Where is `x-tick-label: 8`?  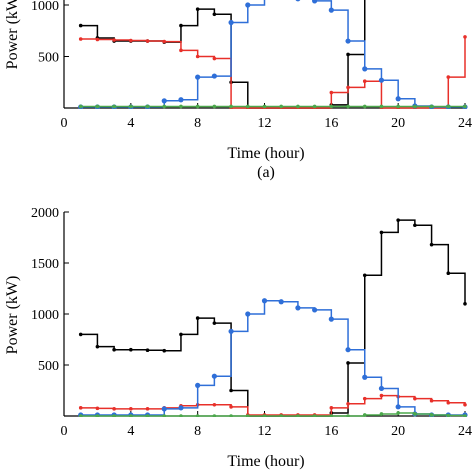 x-tick-label: 8 is located at coordinates (197, 431).